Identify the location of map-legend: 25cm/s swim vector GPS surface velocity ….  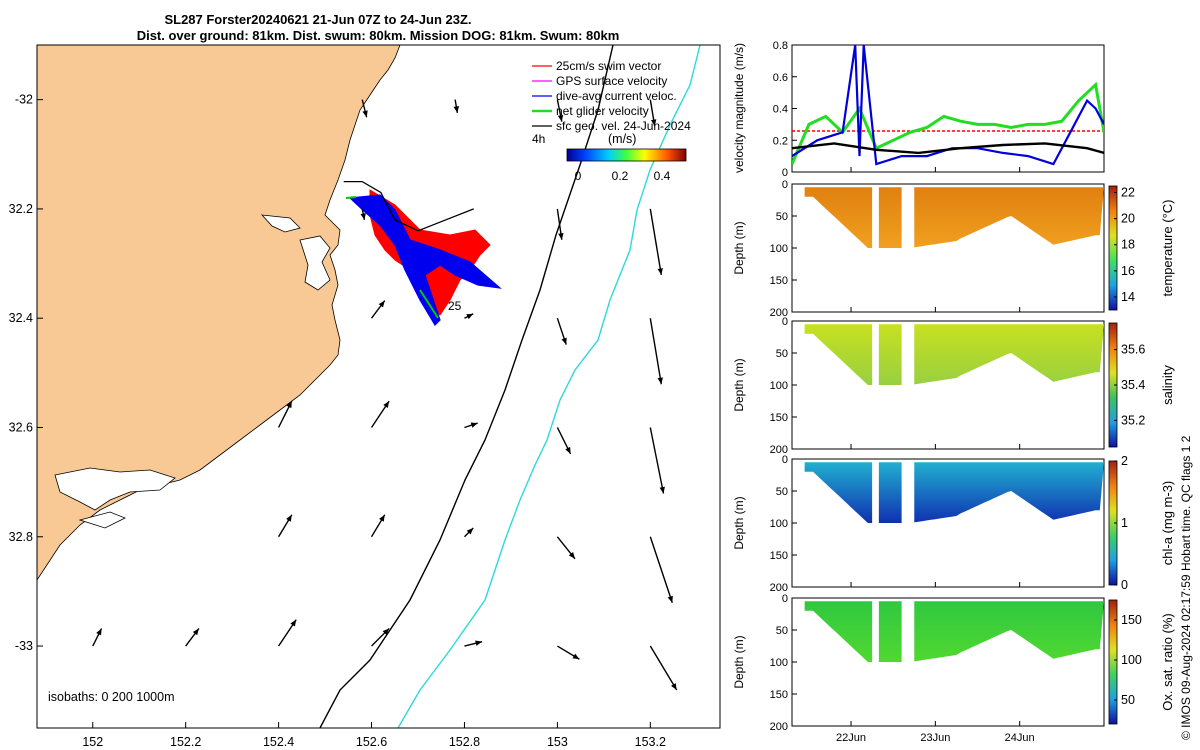
(611, 121).